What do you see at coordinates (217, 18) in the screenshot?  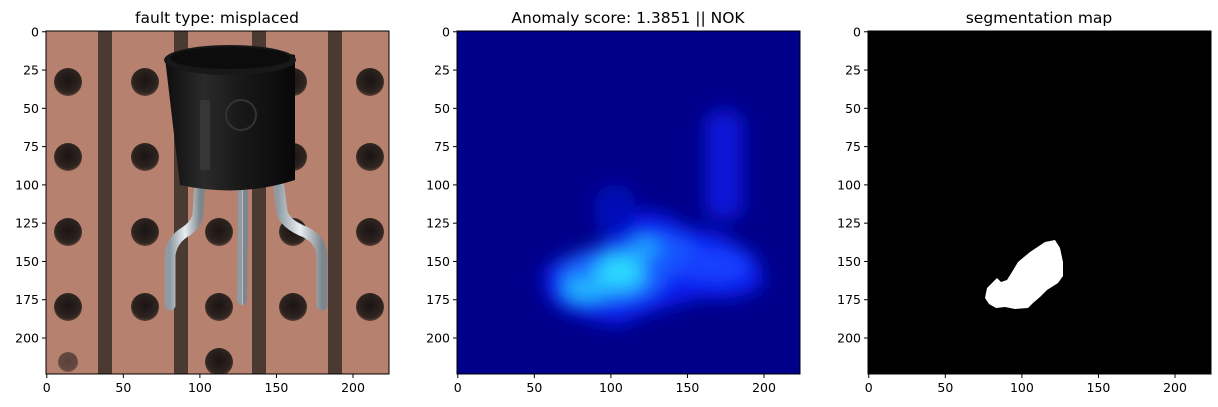 I see `panel-photo-title: fault type: misplaced` at bounding box center [217, 18].